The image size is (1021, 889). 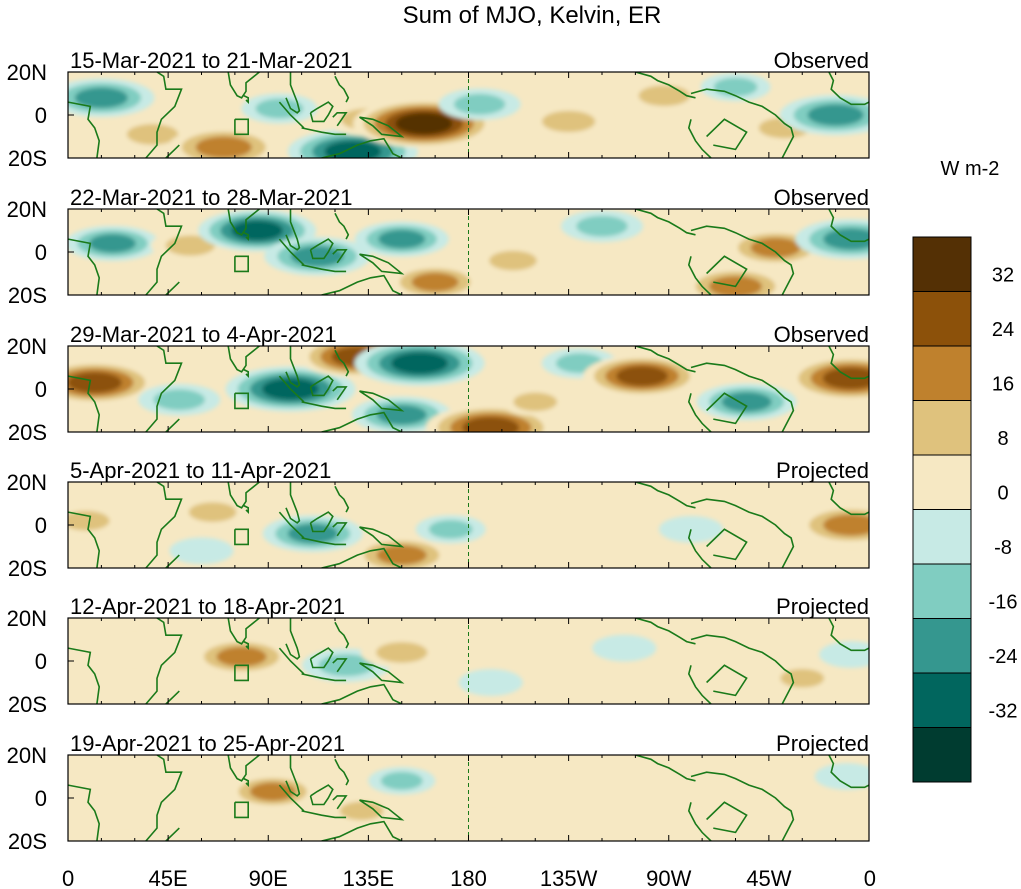 I want to click on colorbar-tick-label: -32, so click(x=1003, y=712).